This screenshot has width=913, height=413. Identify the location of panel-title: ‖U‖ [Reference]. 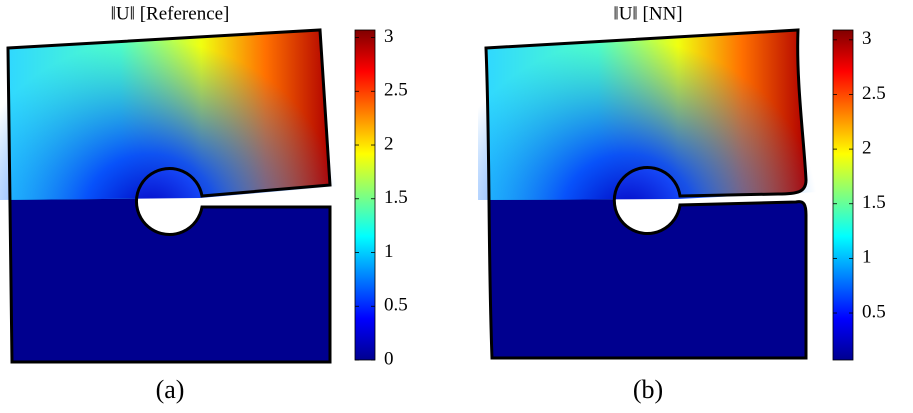
(170, 13).